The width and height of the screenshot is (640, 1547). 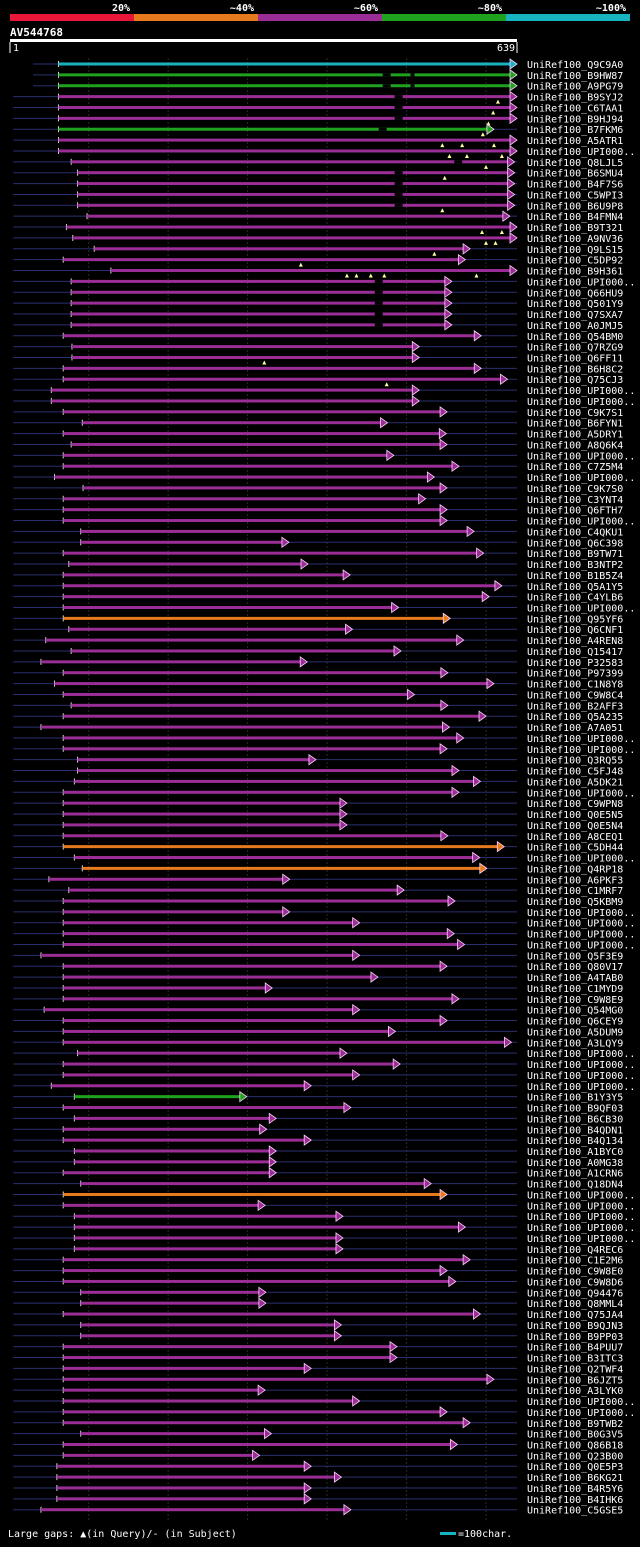 I want to click on hit-row: UniRef100_P32583, so click(x=318, y=662).